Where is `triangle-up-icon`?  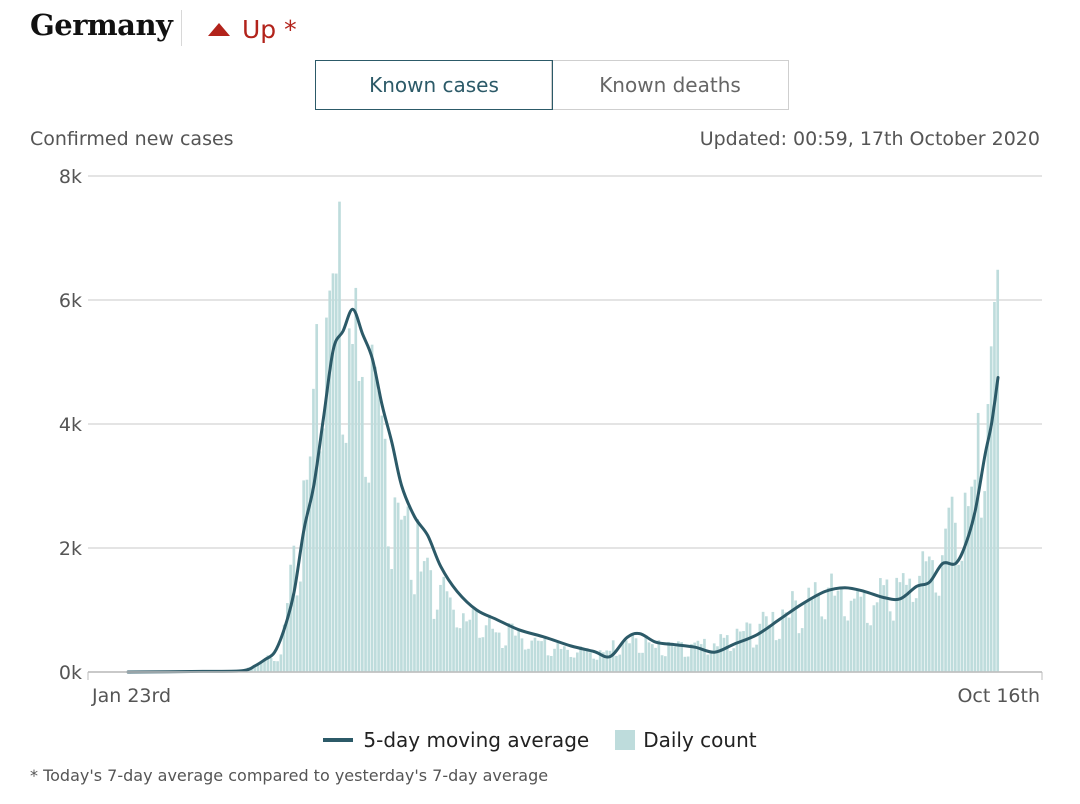 triangle-up-icon is located at coordinates (219, 29).